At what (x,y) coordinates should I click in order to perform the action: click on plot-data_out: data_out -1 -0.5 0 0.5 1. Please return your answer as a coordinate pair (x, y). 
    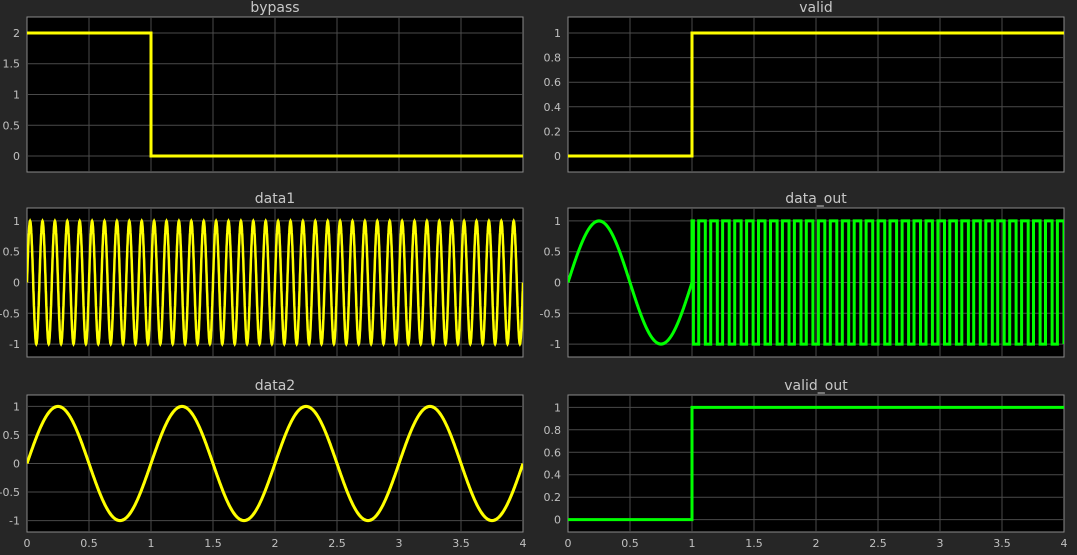
    Looking at the image, I should click on (802, 274).